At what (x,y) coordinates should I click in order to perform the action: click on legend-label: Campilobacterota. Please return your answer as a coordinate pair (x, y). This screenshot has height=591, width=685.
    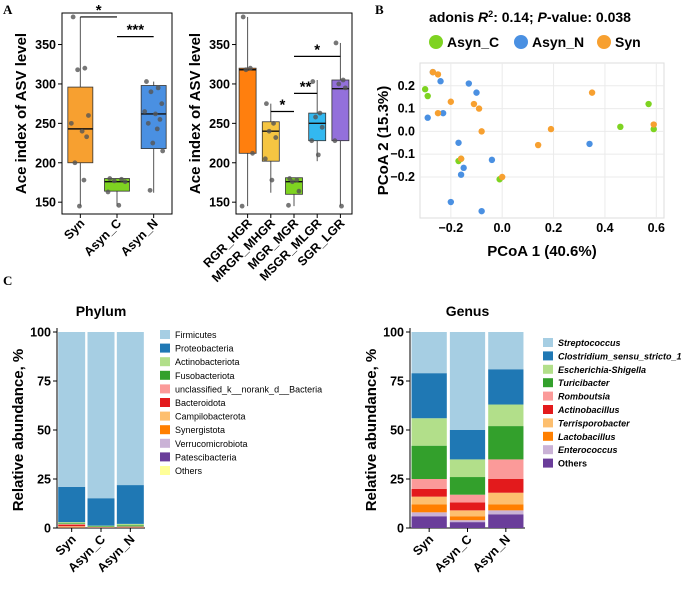
    Looking at the image, I should click on (210, 417).